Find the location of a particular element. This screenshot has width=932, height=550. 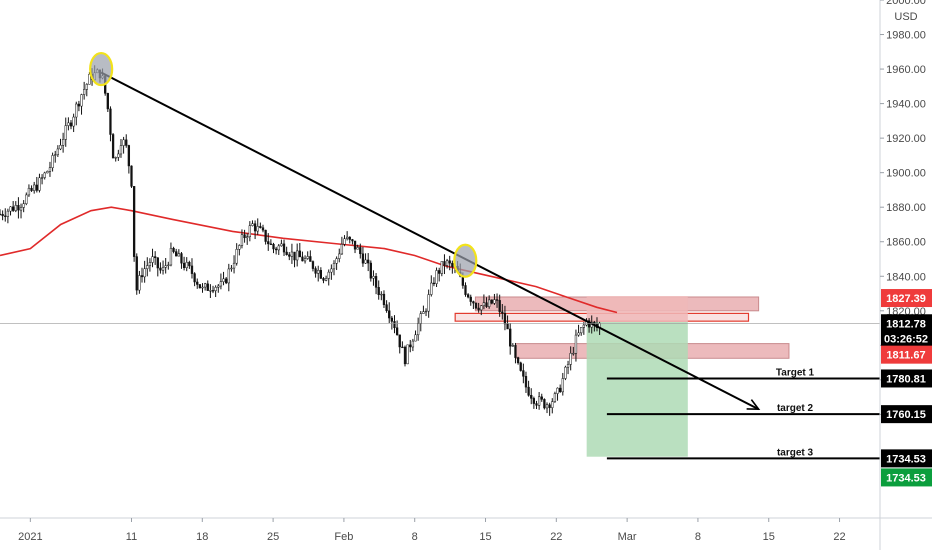

x-tick-label: 11 is located at coordinates (131, 537).